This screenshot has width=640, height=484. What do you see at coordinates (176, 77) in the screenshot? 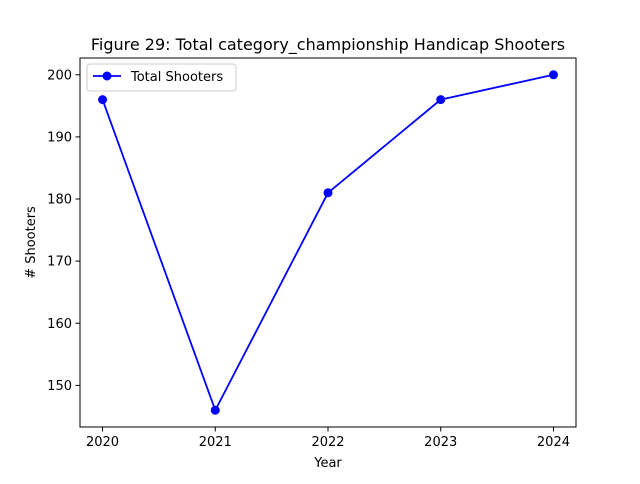
I see `legend-label-total-shooters: Total Shooters` at bounding box center [176, 77].